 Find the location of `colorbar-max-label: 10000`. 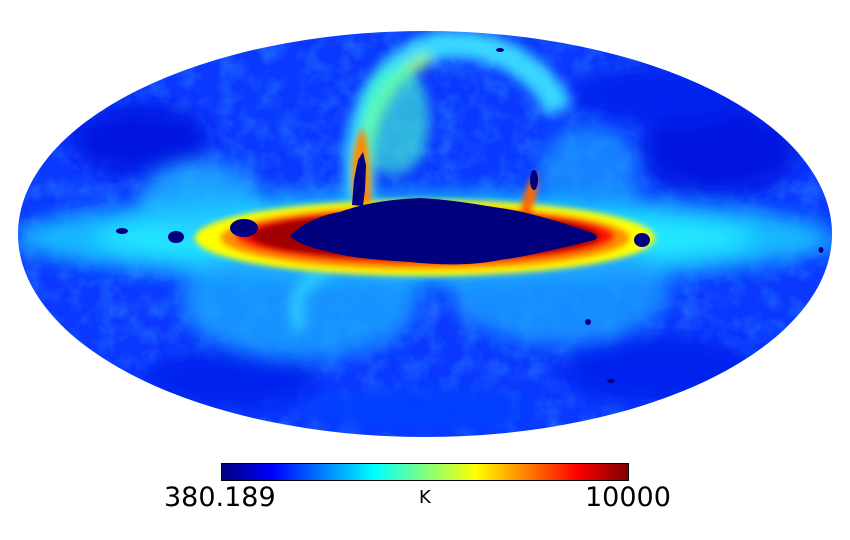

colorbar-max-label: 10000 is located at coordinates (628, 497).